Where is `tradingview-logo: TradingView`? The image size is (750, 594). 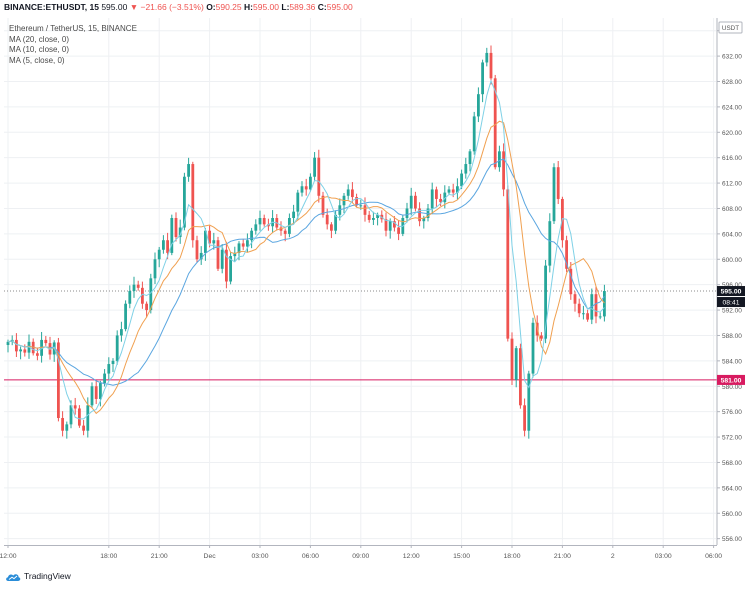
tradingview-logo: TradingView is located at coordinates (38, 576).